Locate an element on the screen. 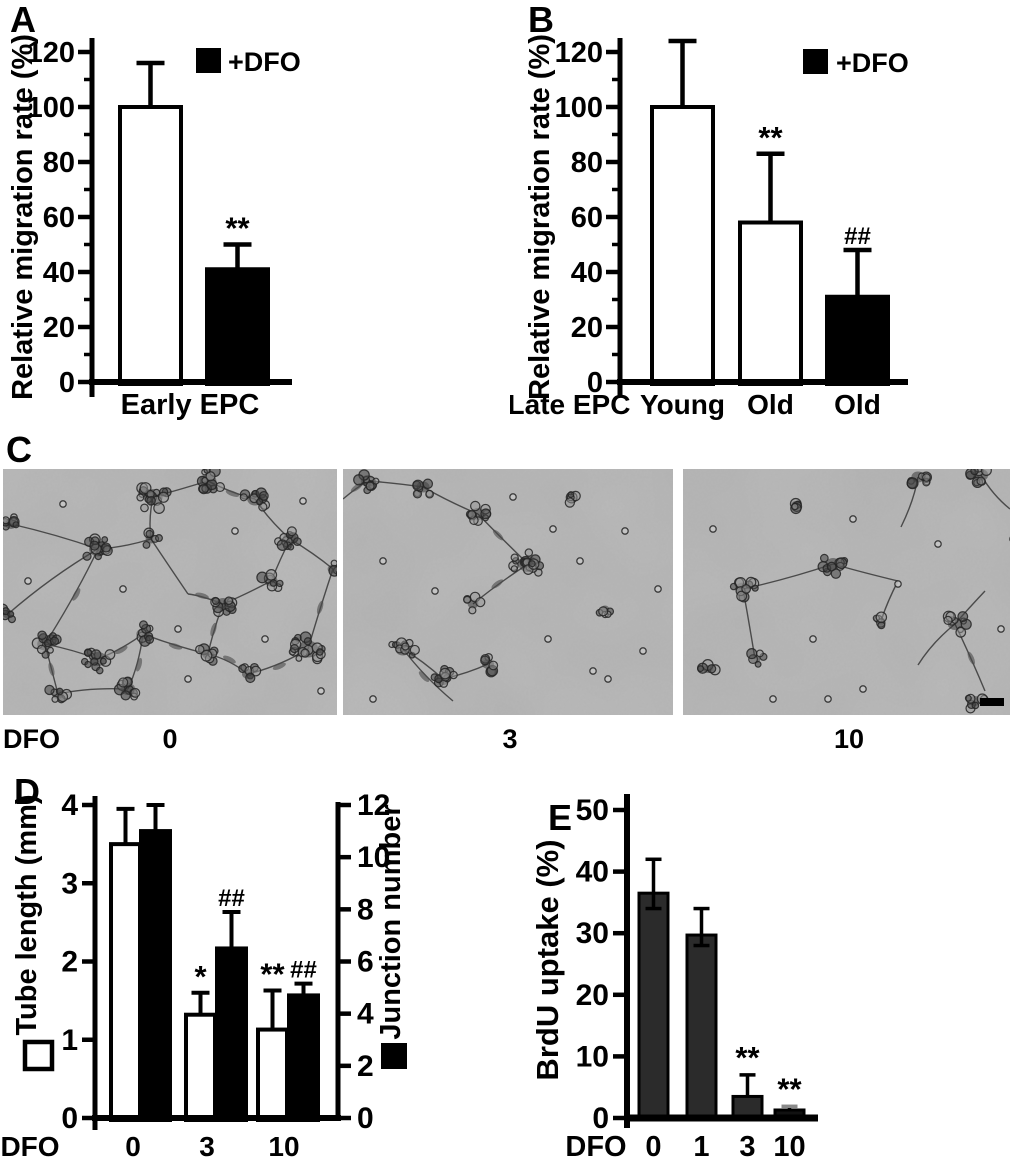  x-category-label: Young is located at coordinates (682, 404).